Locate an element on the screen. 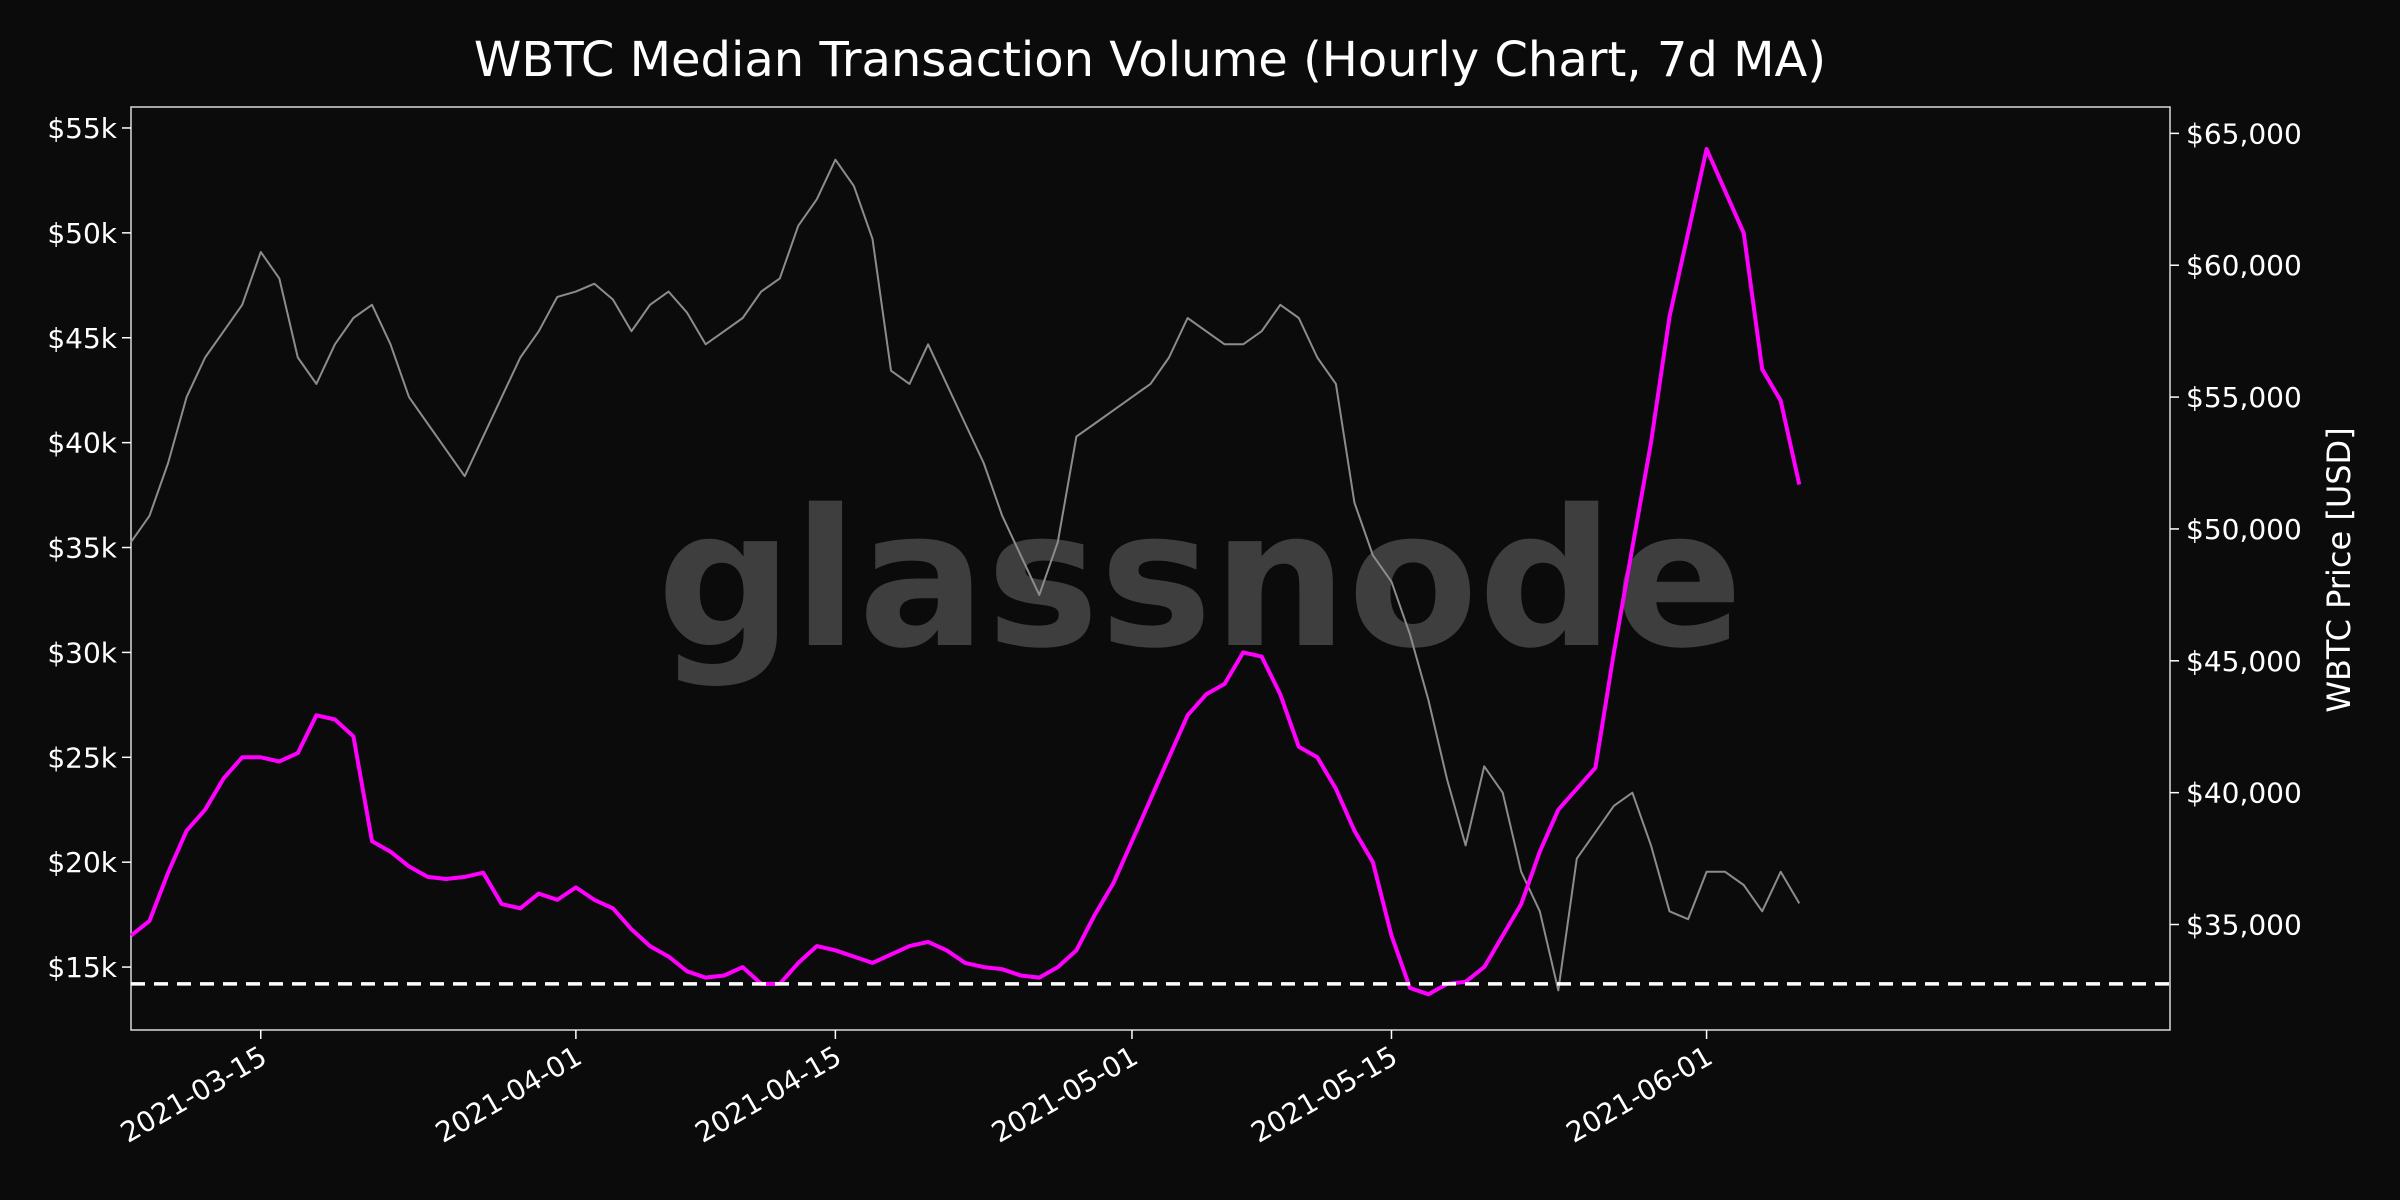 This screenshot has width=2400, height=1200. y-right-tick-label: $65,000 is located at coordinates (2244, 133).